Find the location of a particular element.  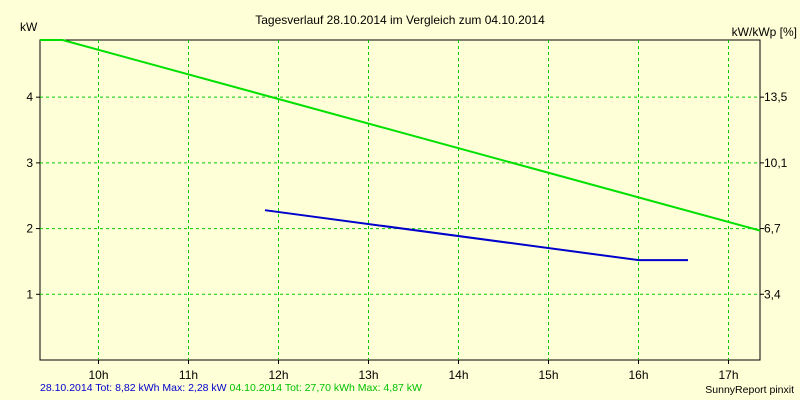

legend-series-28-10-stats: Tot: 8,82 kWh Max: 2,28 kW is located at coordinates (161, 388).